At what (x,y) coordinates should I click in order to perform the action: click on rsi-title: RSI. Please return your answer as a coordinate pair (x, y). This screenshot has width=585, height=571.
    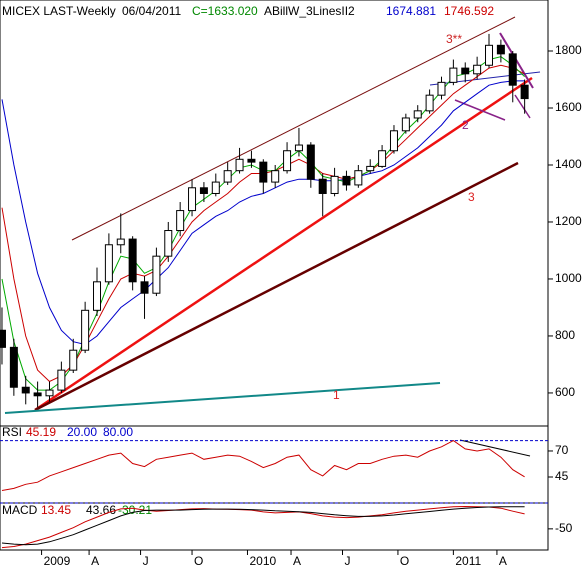
    Looking at the image, I should click on (12, 432).